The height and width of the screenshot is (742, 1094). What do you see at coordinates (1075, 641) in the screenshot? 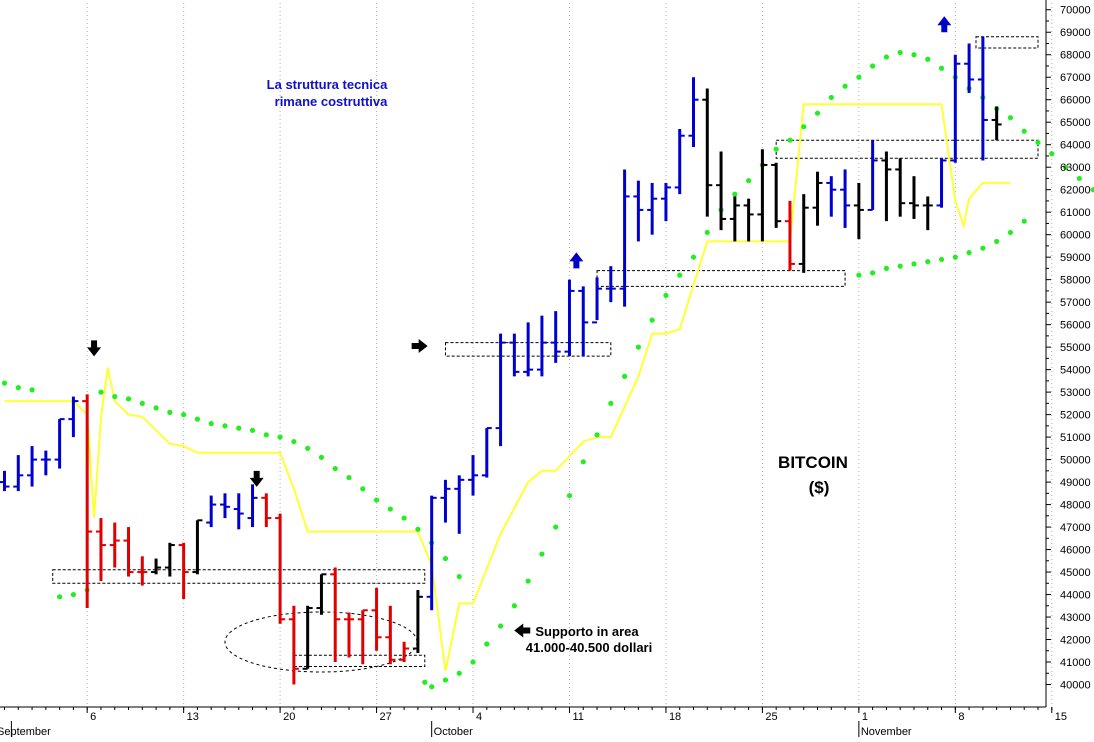
I see `y-tick-label: 42000` at bounding box center [1075, 641].